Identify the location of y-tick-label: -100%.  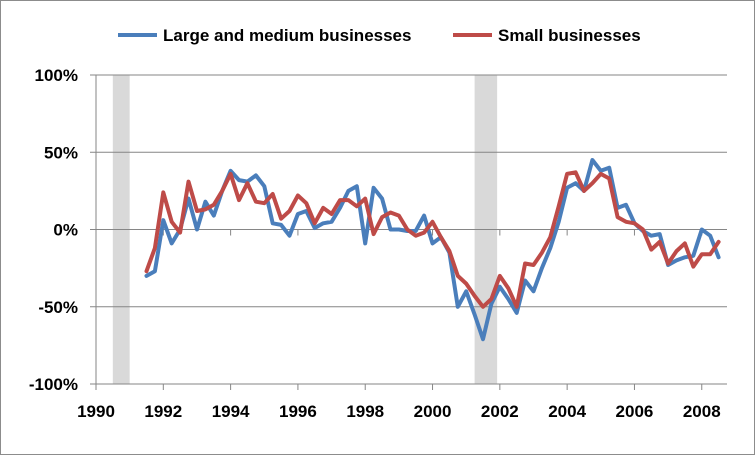
(53, 384).